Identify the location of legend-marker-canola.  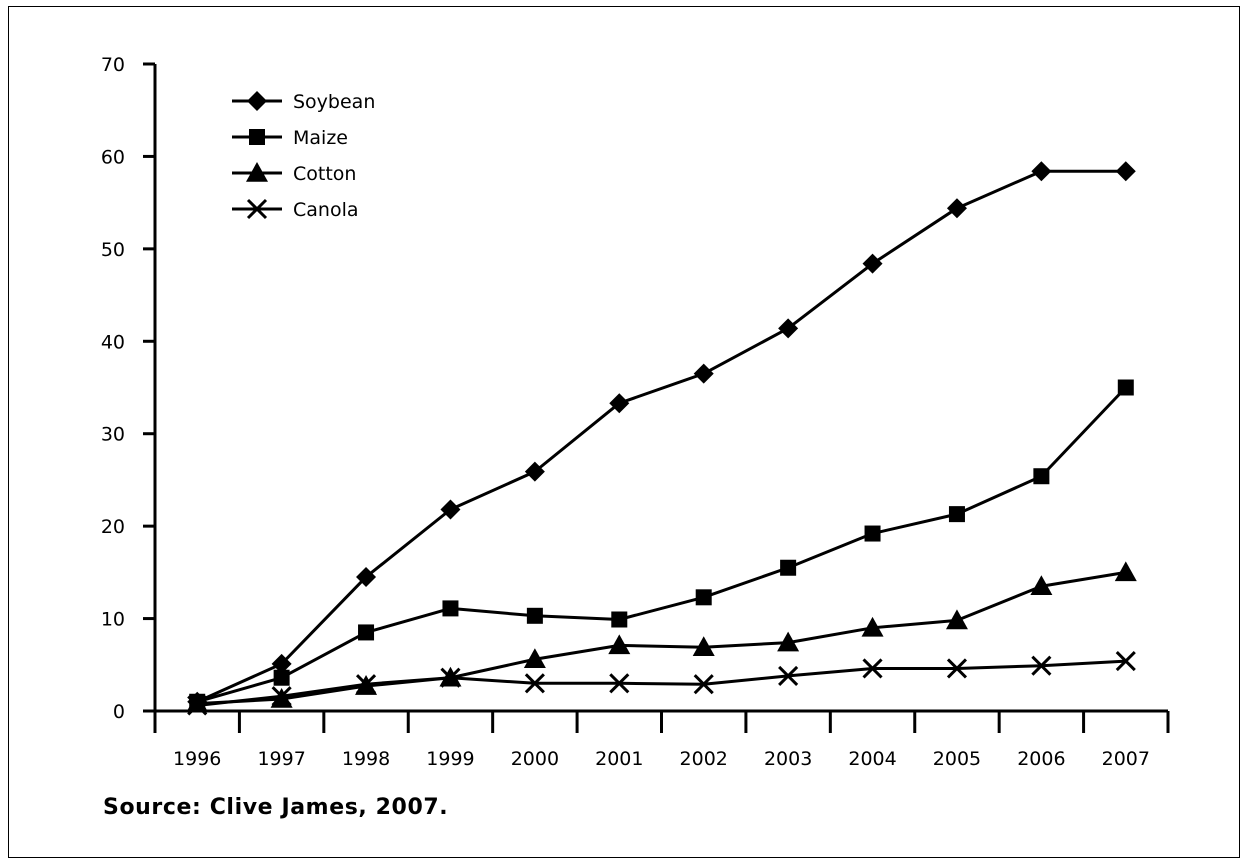
(257, 209).